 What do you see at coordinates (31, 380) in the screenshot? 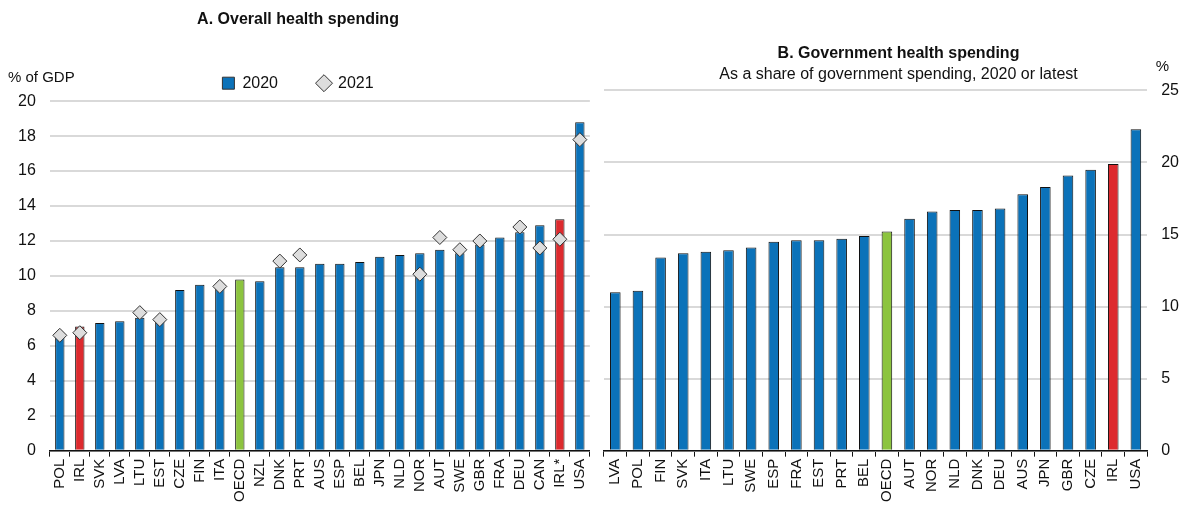
I see `y-tick-label: 4` at bounding box center [31, 380].